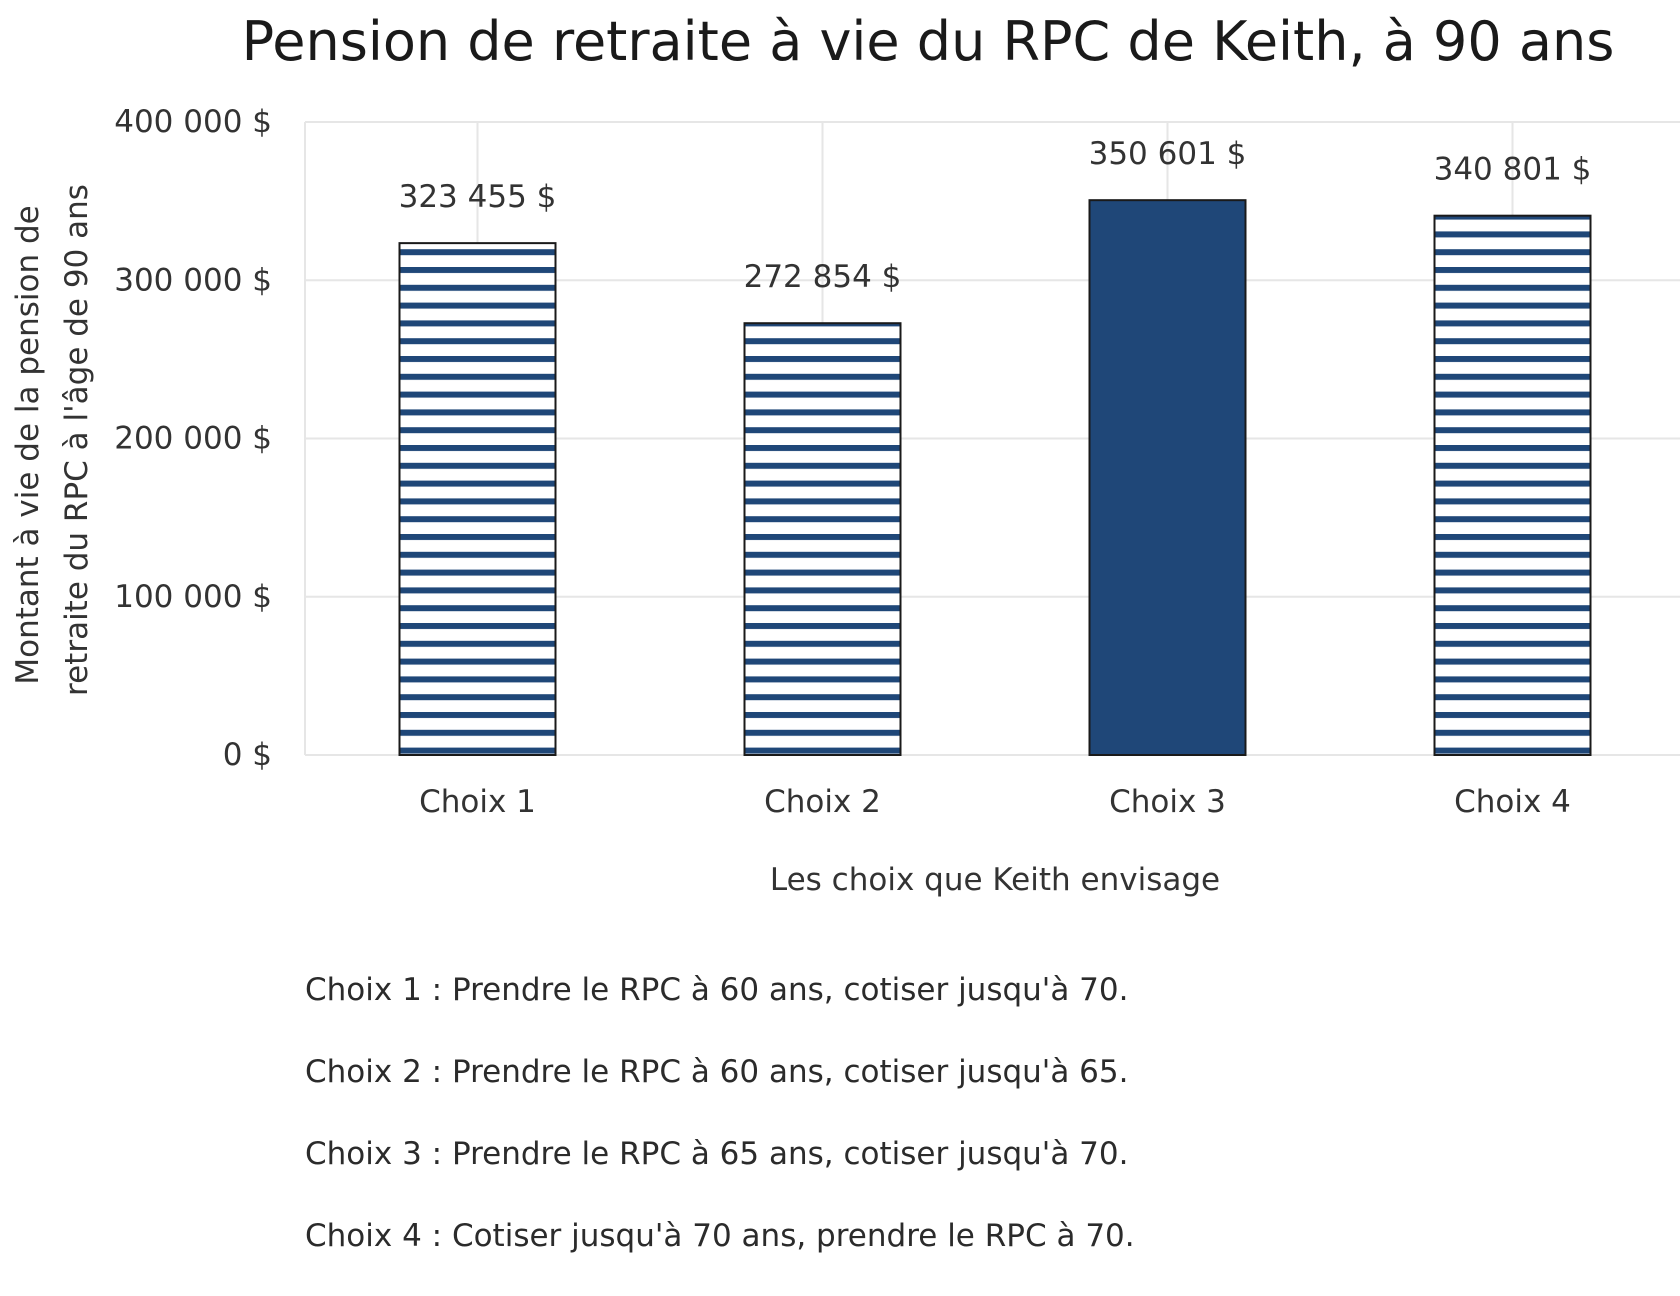 This screenshot has width=1680, height=1296. What do you see at coordinates (478, 197) in the screenshot?
I see `data-label-choix-1: 323 455 $` at bounding box center [478, 197].